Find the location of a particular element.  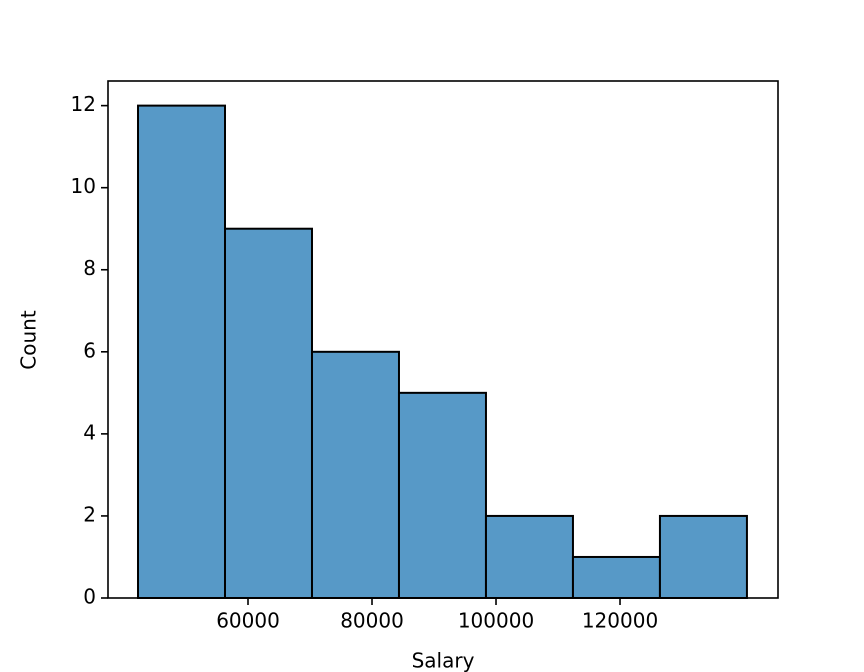

x-tick-label: 100000 is located at coordinates (496, 621).